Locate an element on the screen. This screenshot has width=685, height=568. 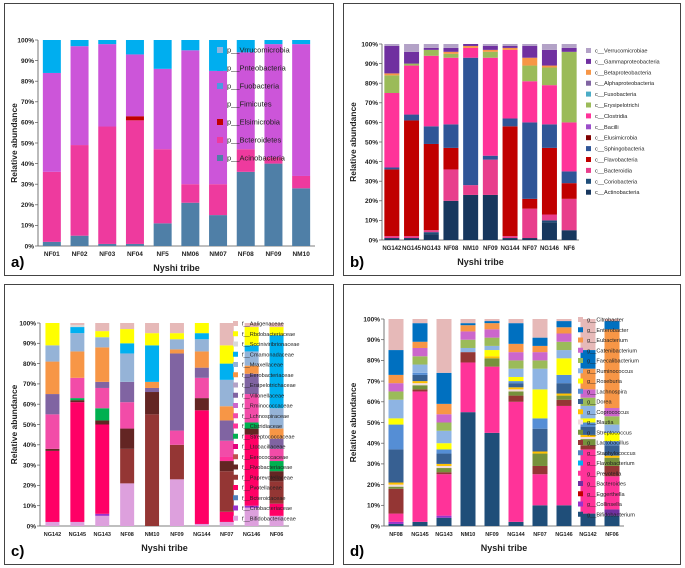
legend-label: g__Coprococcus is located at coordinates (608, 413).